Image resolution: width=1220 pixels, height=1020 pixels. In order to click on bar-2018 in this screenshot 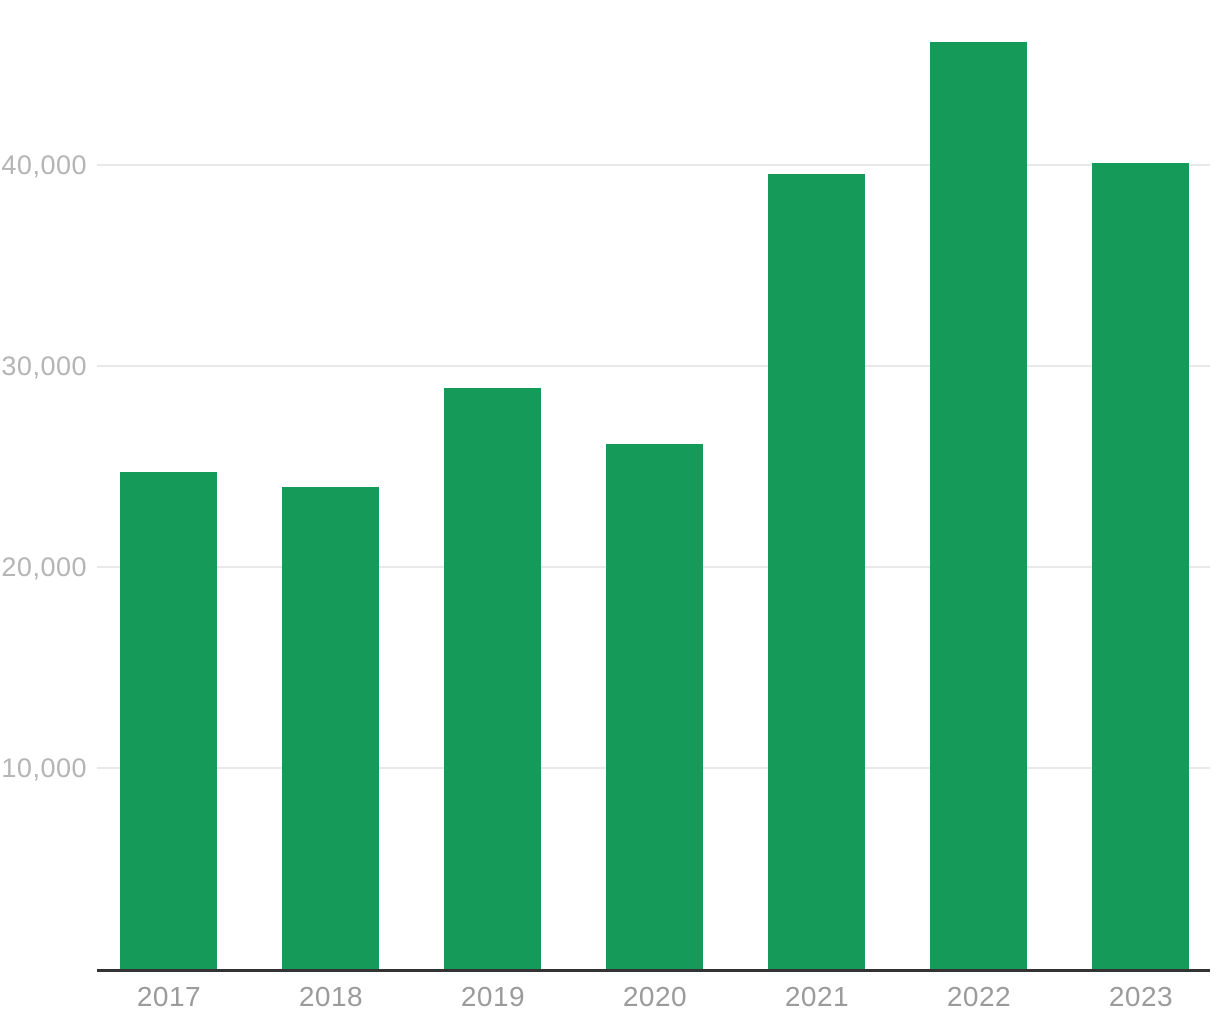, I will do `click(330, 728)`.